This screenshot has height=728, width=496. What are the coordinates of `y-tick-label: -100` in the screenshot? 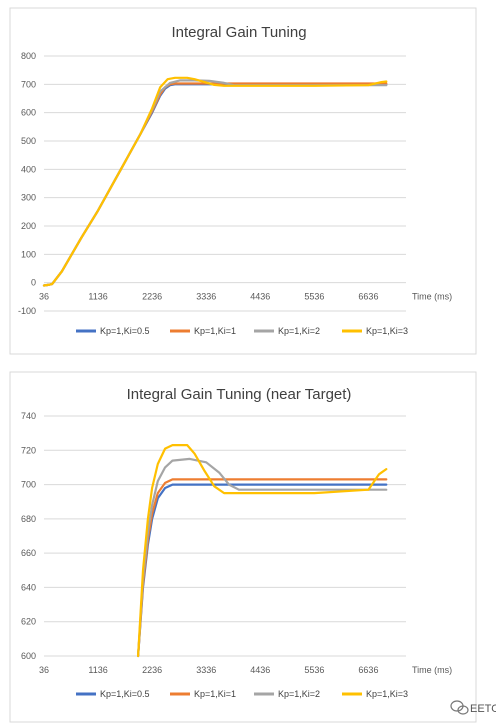 It's located at (27, 311).